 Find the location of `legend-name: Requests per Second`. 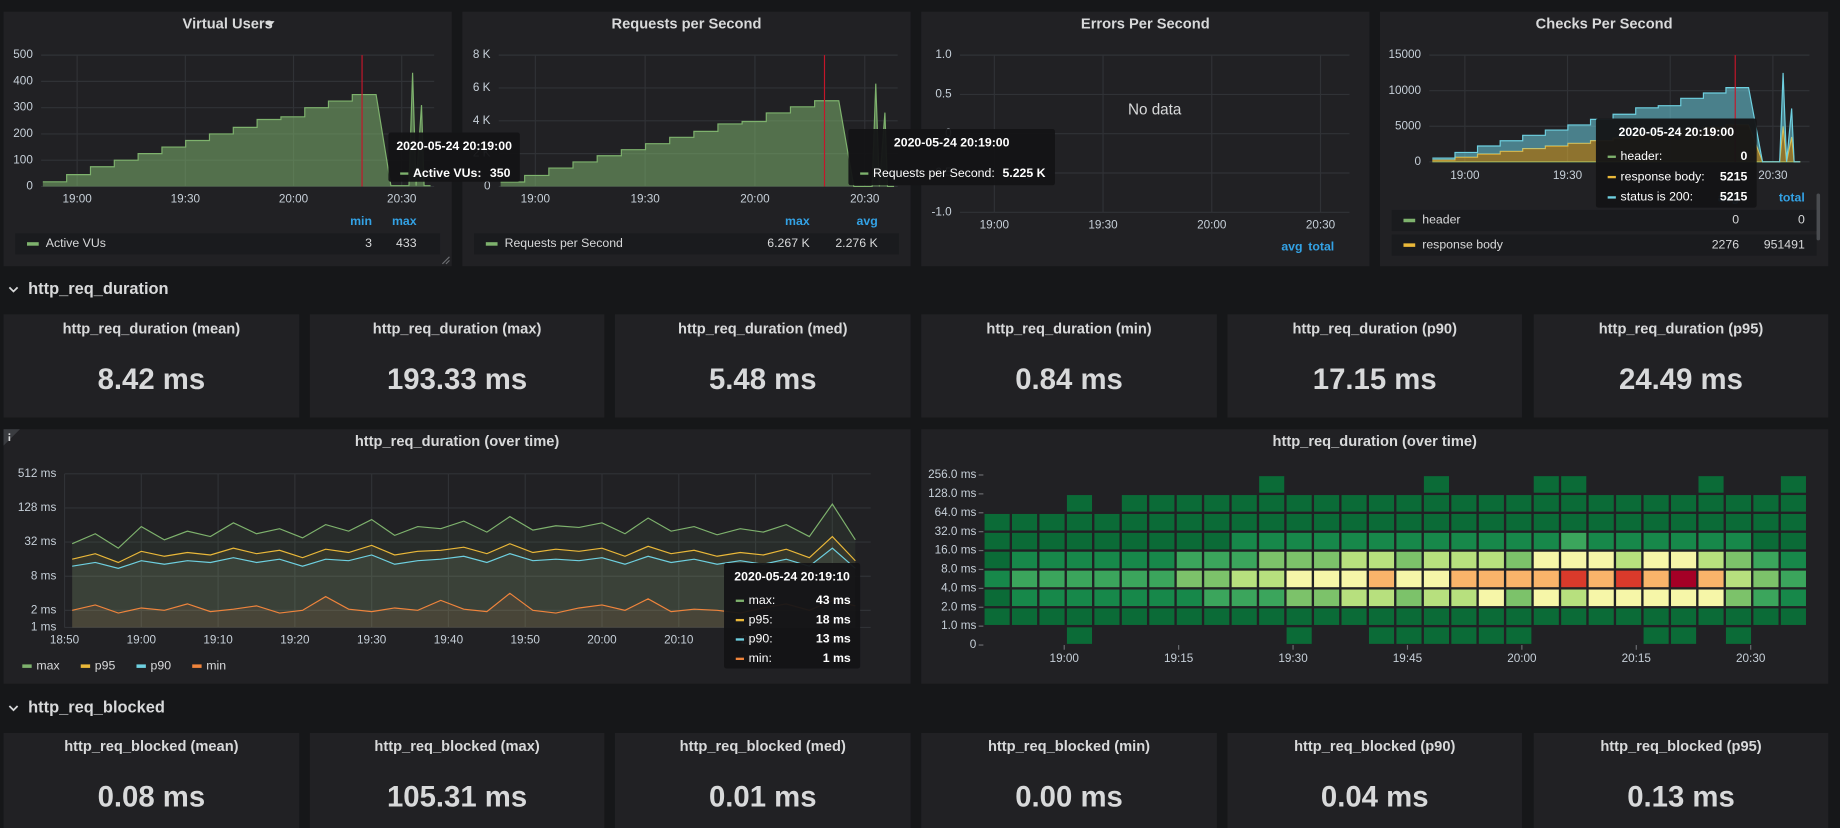

legend-name: Requests per Second is located at coordinates (564, 243).